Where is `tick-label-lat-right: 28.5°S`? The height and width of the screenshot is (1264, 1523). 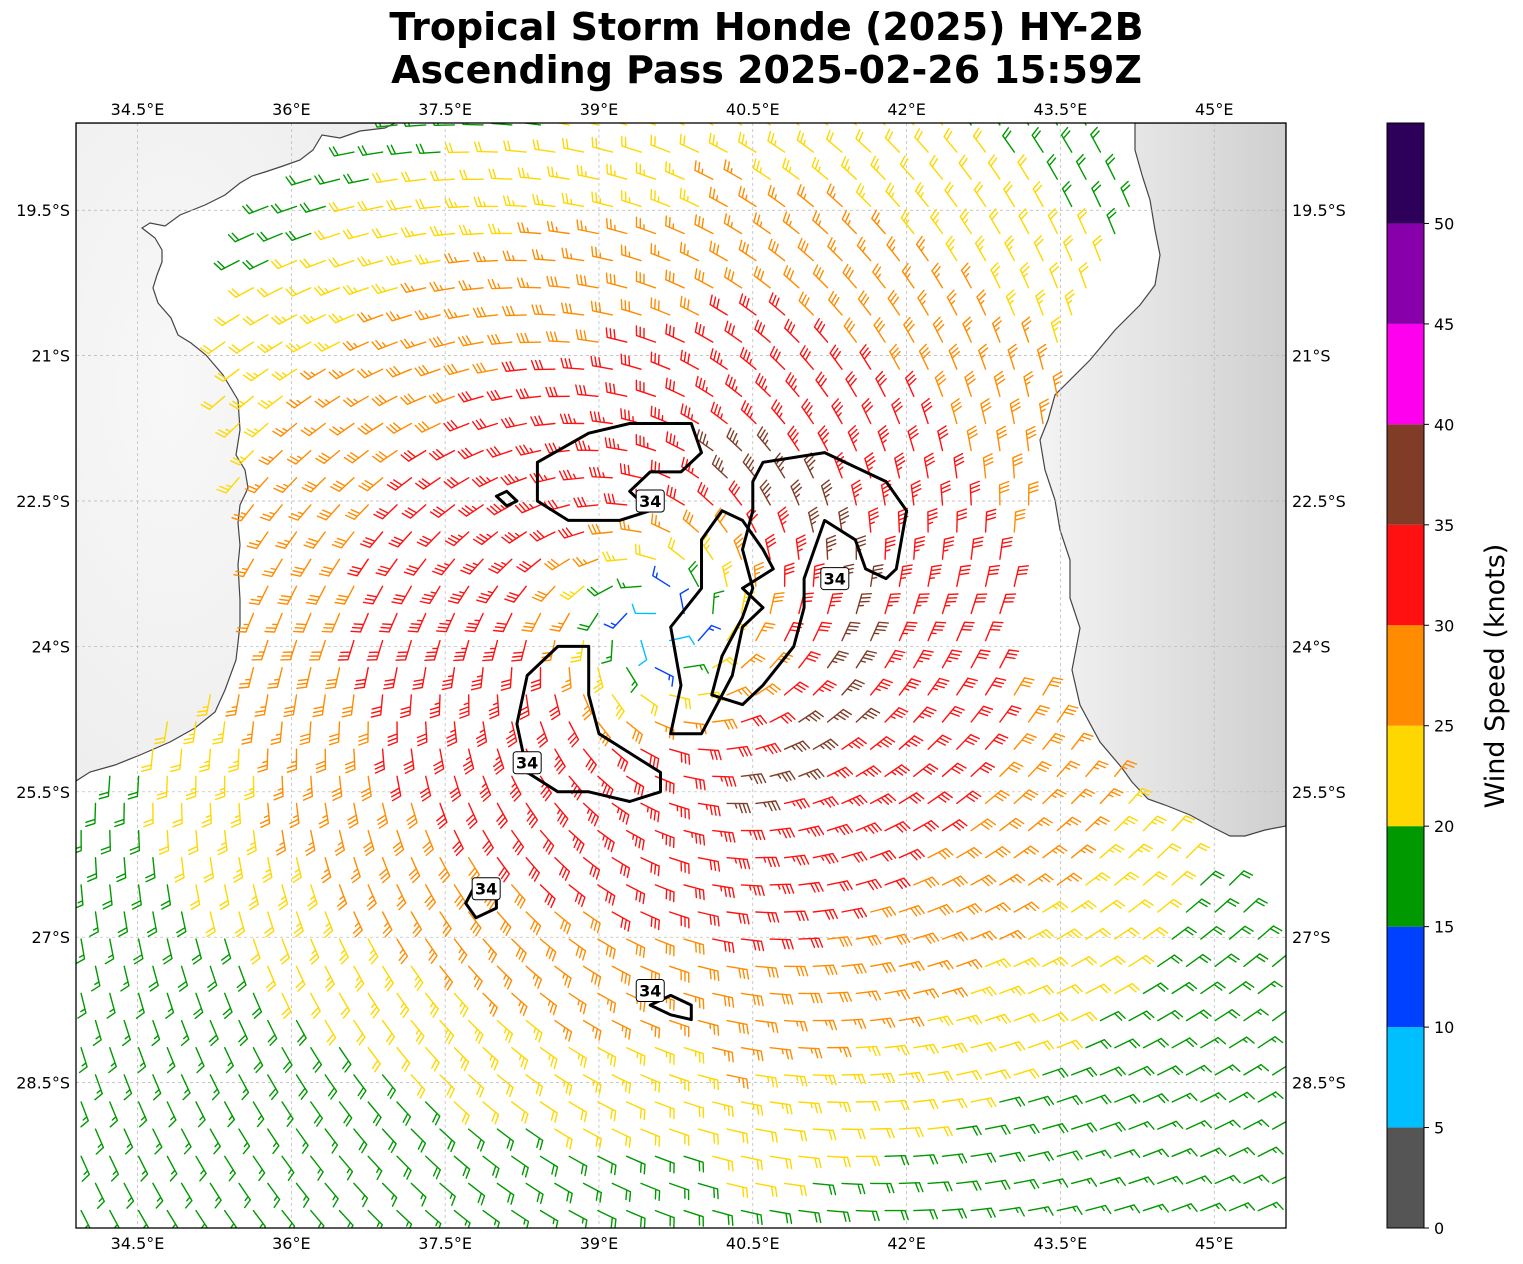
tick-label-lat-right: 28.5°S is located at coordinates (1319, 1083).